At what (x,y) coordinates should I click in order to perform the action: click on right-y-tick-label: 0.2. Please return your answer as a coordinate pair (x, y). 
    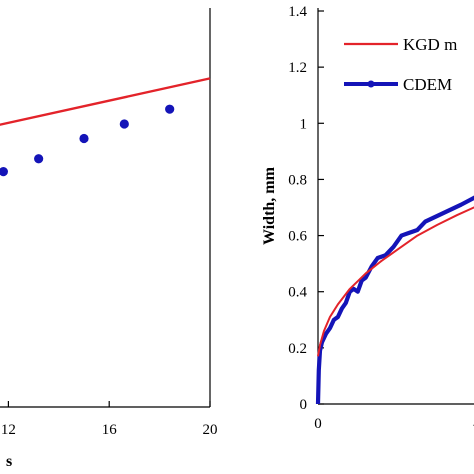
    Looking at the image, I should click on (297, 349).